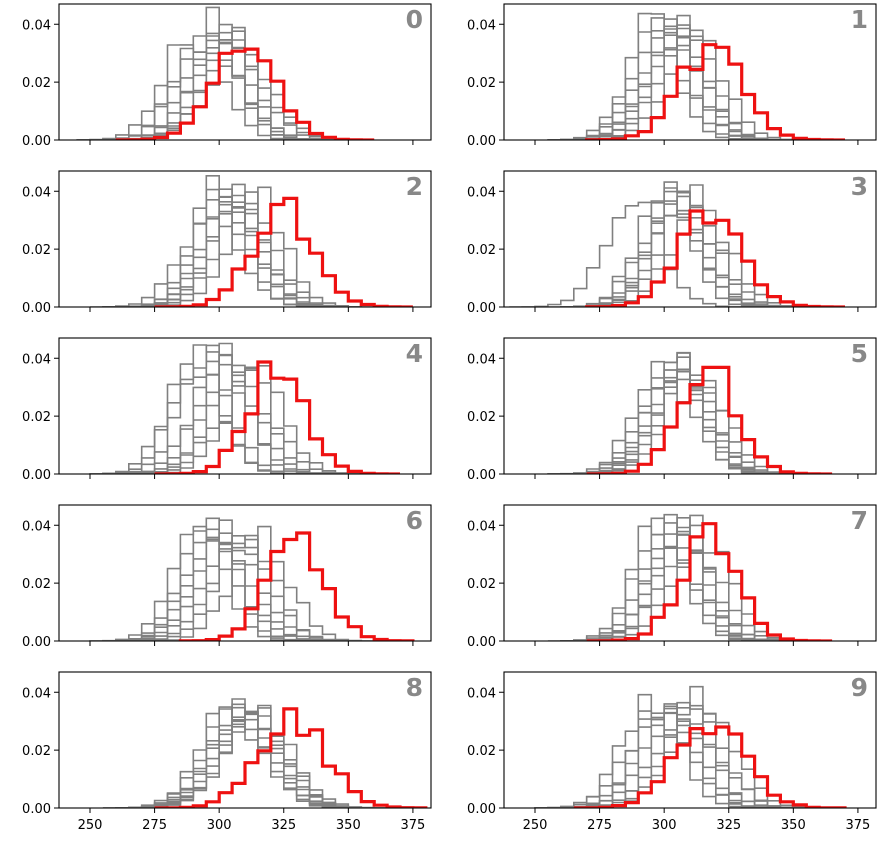 This screenshot has height=843, width=881. Describe the element at coordinates (859, 353) in the screenshot. I see `panel-label-5: 5` at that location.